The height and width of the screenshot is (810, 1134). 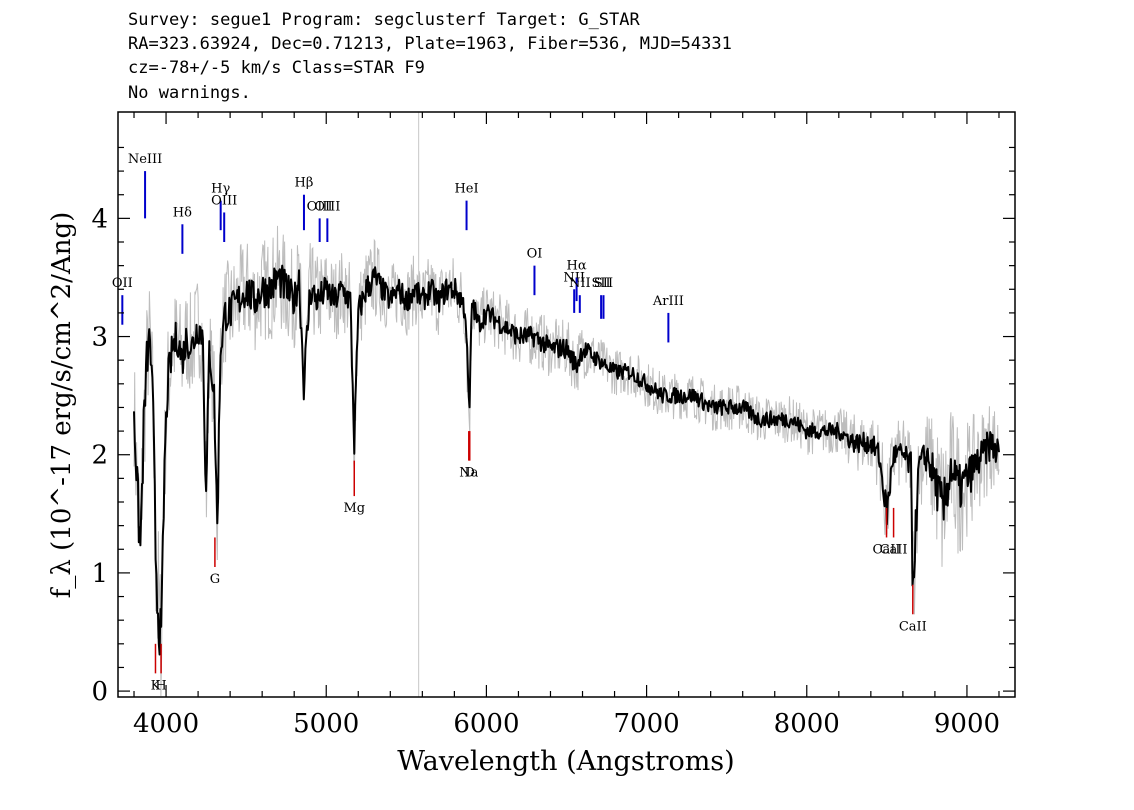 I want to click on absorption-line-label: Na, so click(x=468, y=473).